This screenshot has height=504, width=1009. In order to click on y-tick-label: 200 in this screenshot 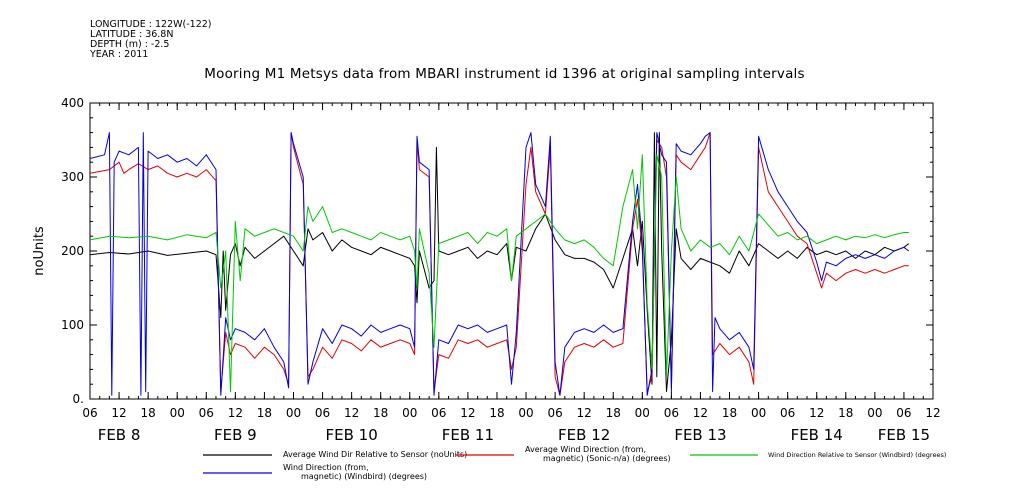, I will do `click(72, 251)`.